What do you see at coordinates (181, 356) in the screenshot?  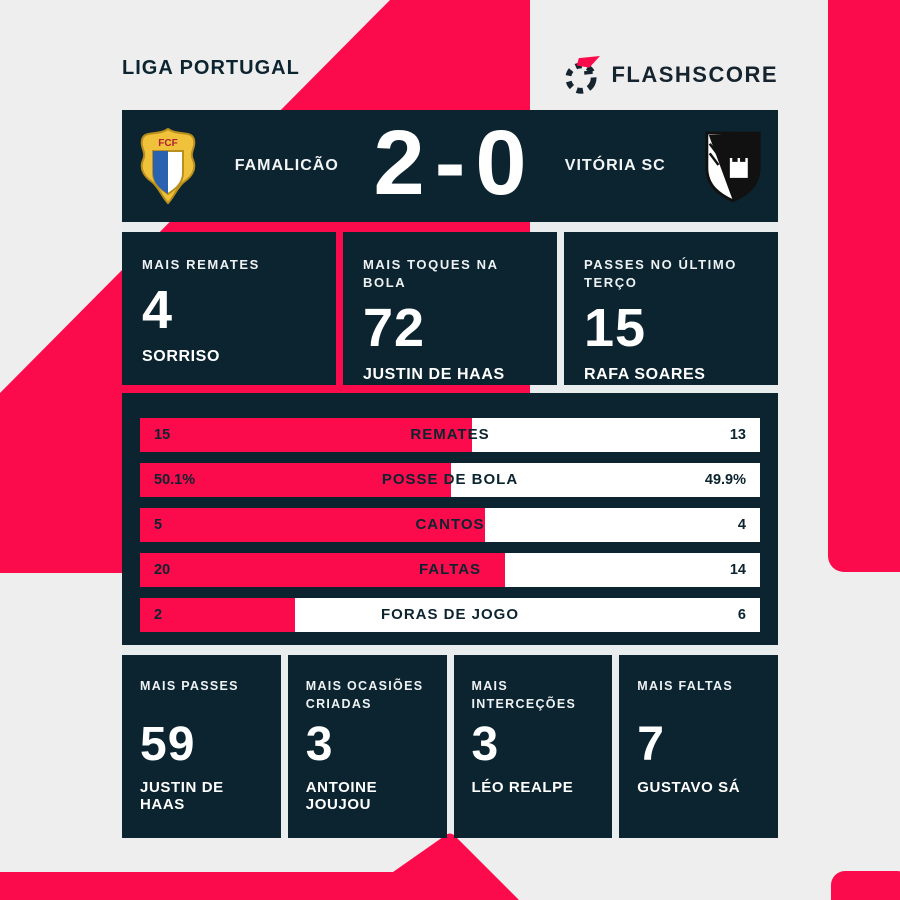 I see `stat-player: SORRISO` at bounding box center [181, 356].